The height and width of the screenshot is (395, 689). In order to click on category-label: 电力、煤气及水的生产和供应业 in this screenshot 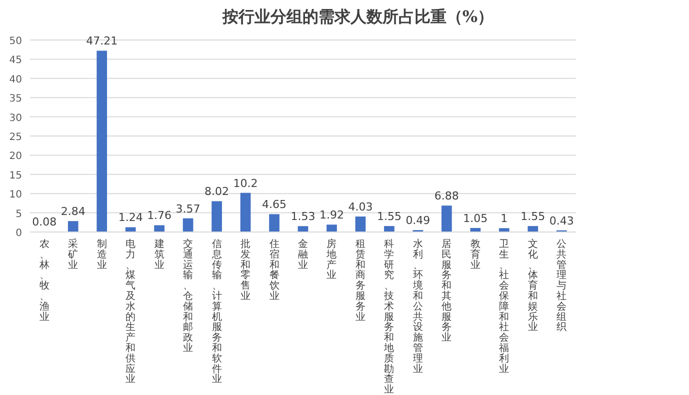, I will do `click(131, 312)`.